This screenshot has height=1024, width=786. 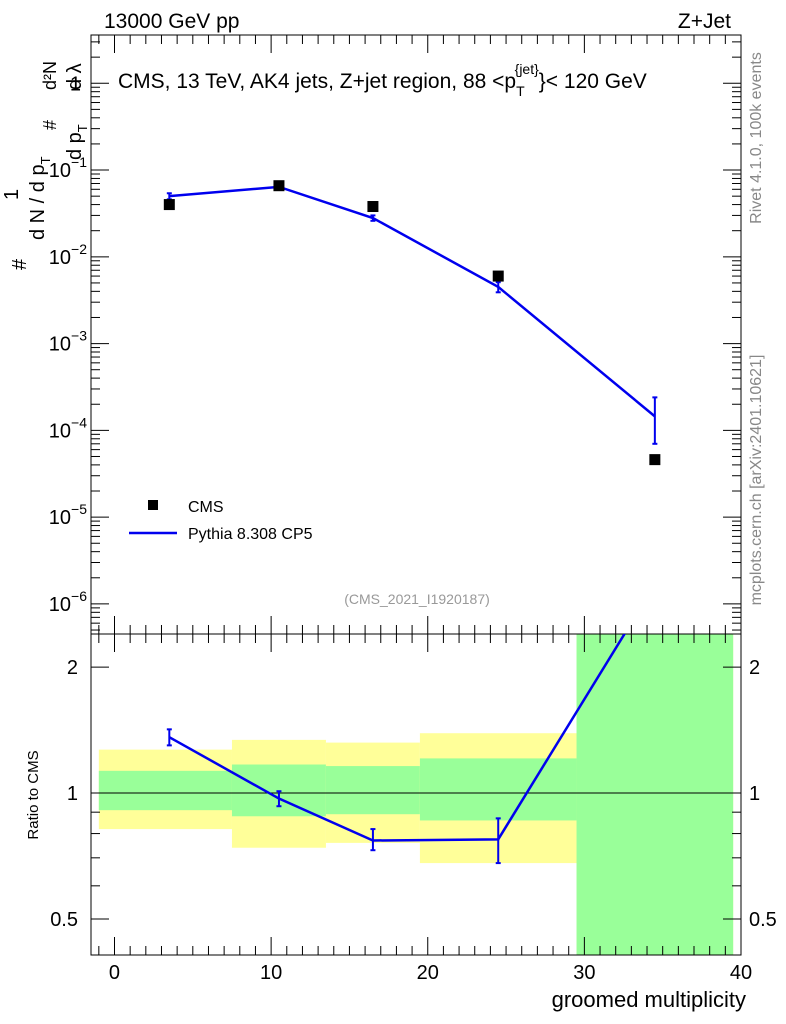 I want to click on ratio-xtick-label-2: 20, so click(x=428, y=973).